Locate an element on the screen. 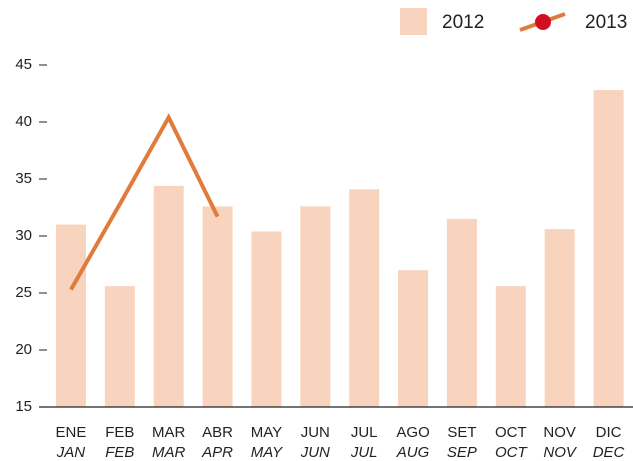 Image resolution: width=633 pixels, height=461 pixels. x-tick-label-secondary: JUN is located at coordinates (315, 452).